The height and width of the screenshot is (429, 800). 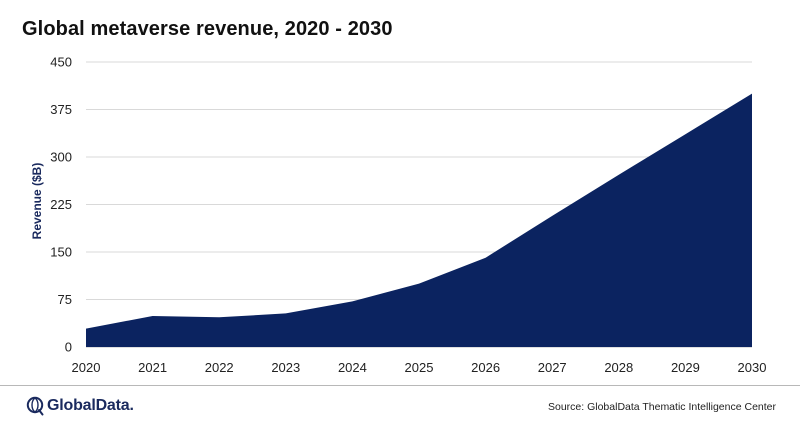 What do you see at coordinates (37, 201) in the screenshot?
I see `y-axis-label: Revenue ($B)` at bounding box center [37, 201].